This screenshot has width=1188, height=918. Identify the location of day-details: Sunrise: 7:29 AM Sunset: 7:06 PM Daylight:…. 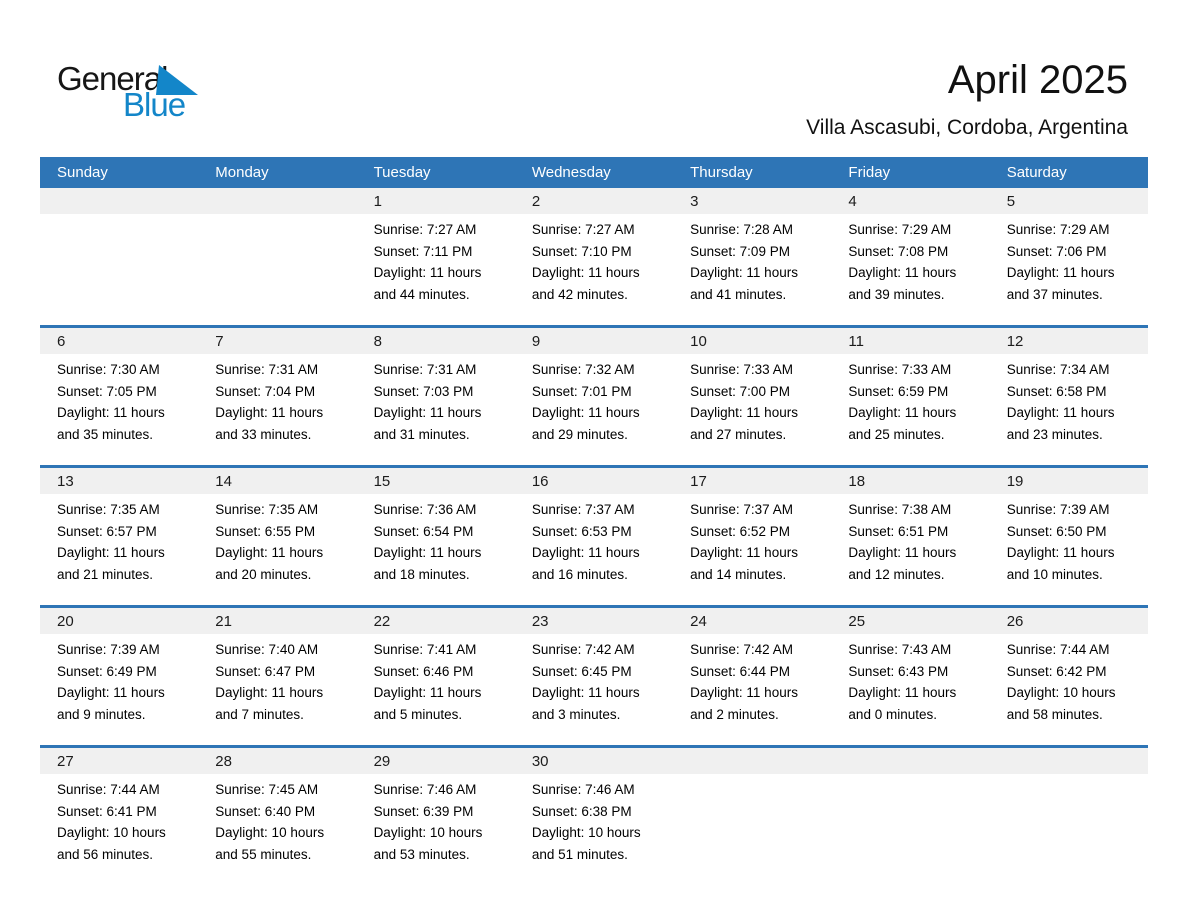
(1069, 269).